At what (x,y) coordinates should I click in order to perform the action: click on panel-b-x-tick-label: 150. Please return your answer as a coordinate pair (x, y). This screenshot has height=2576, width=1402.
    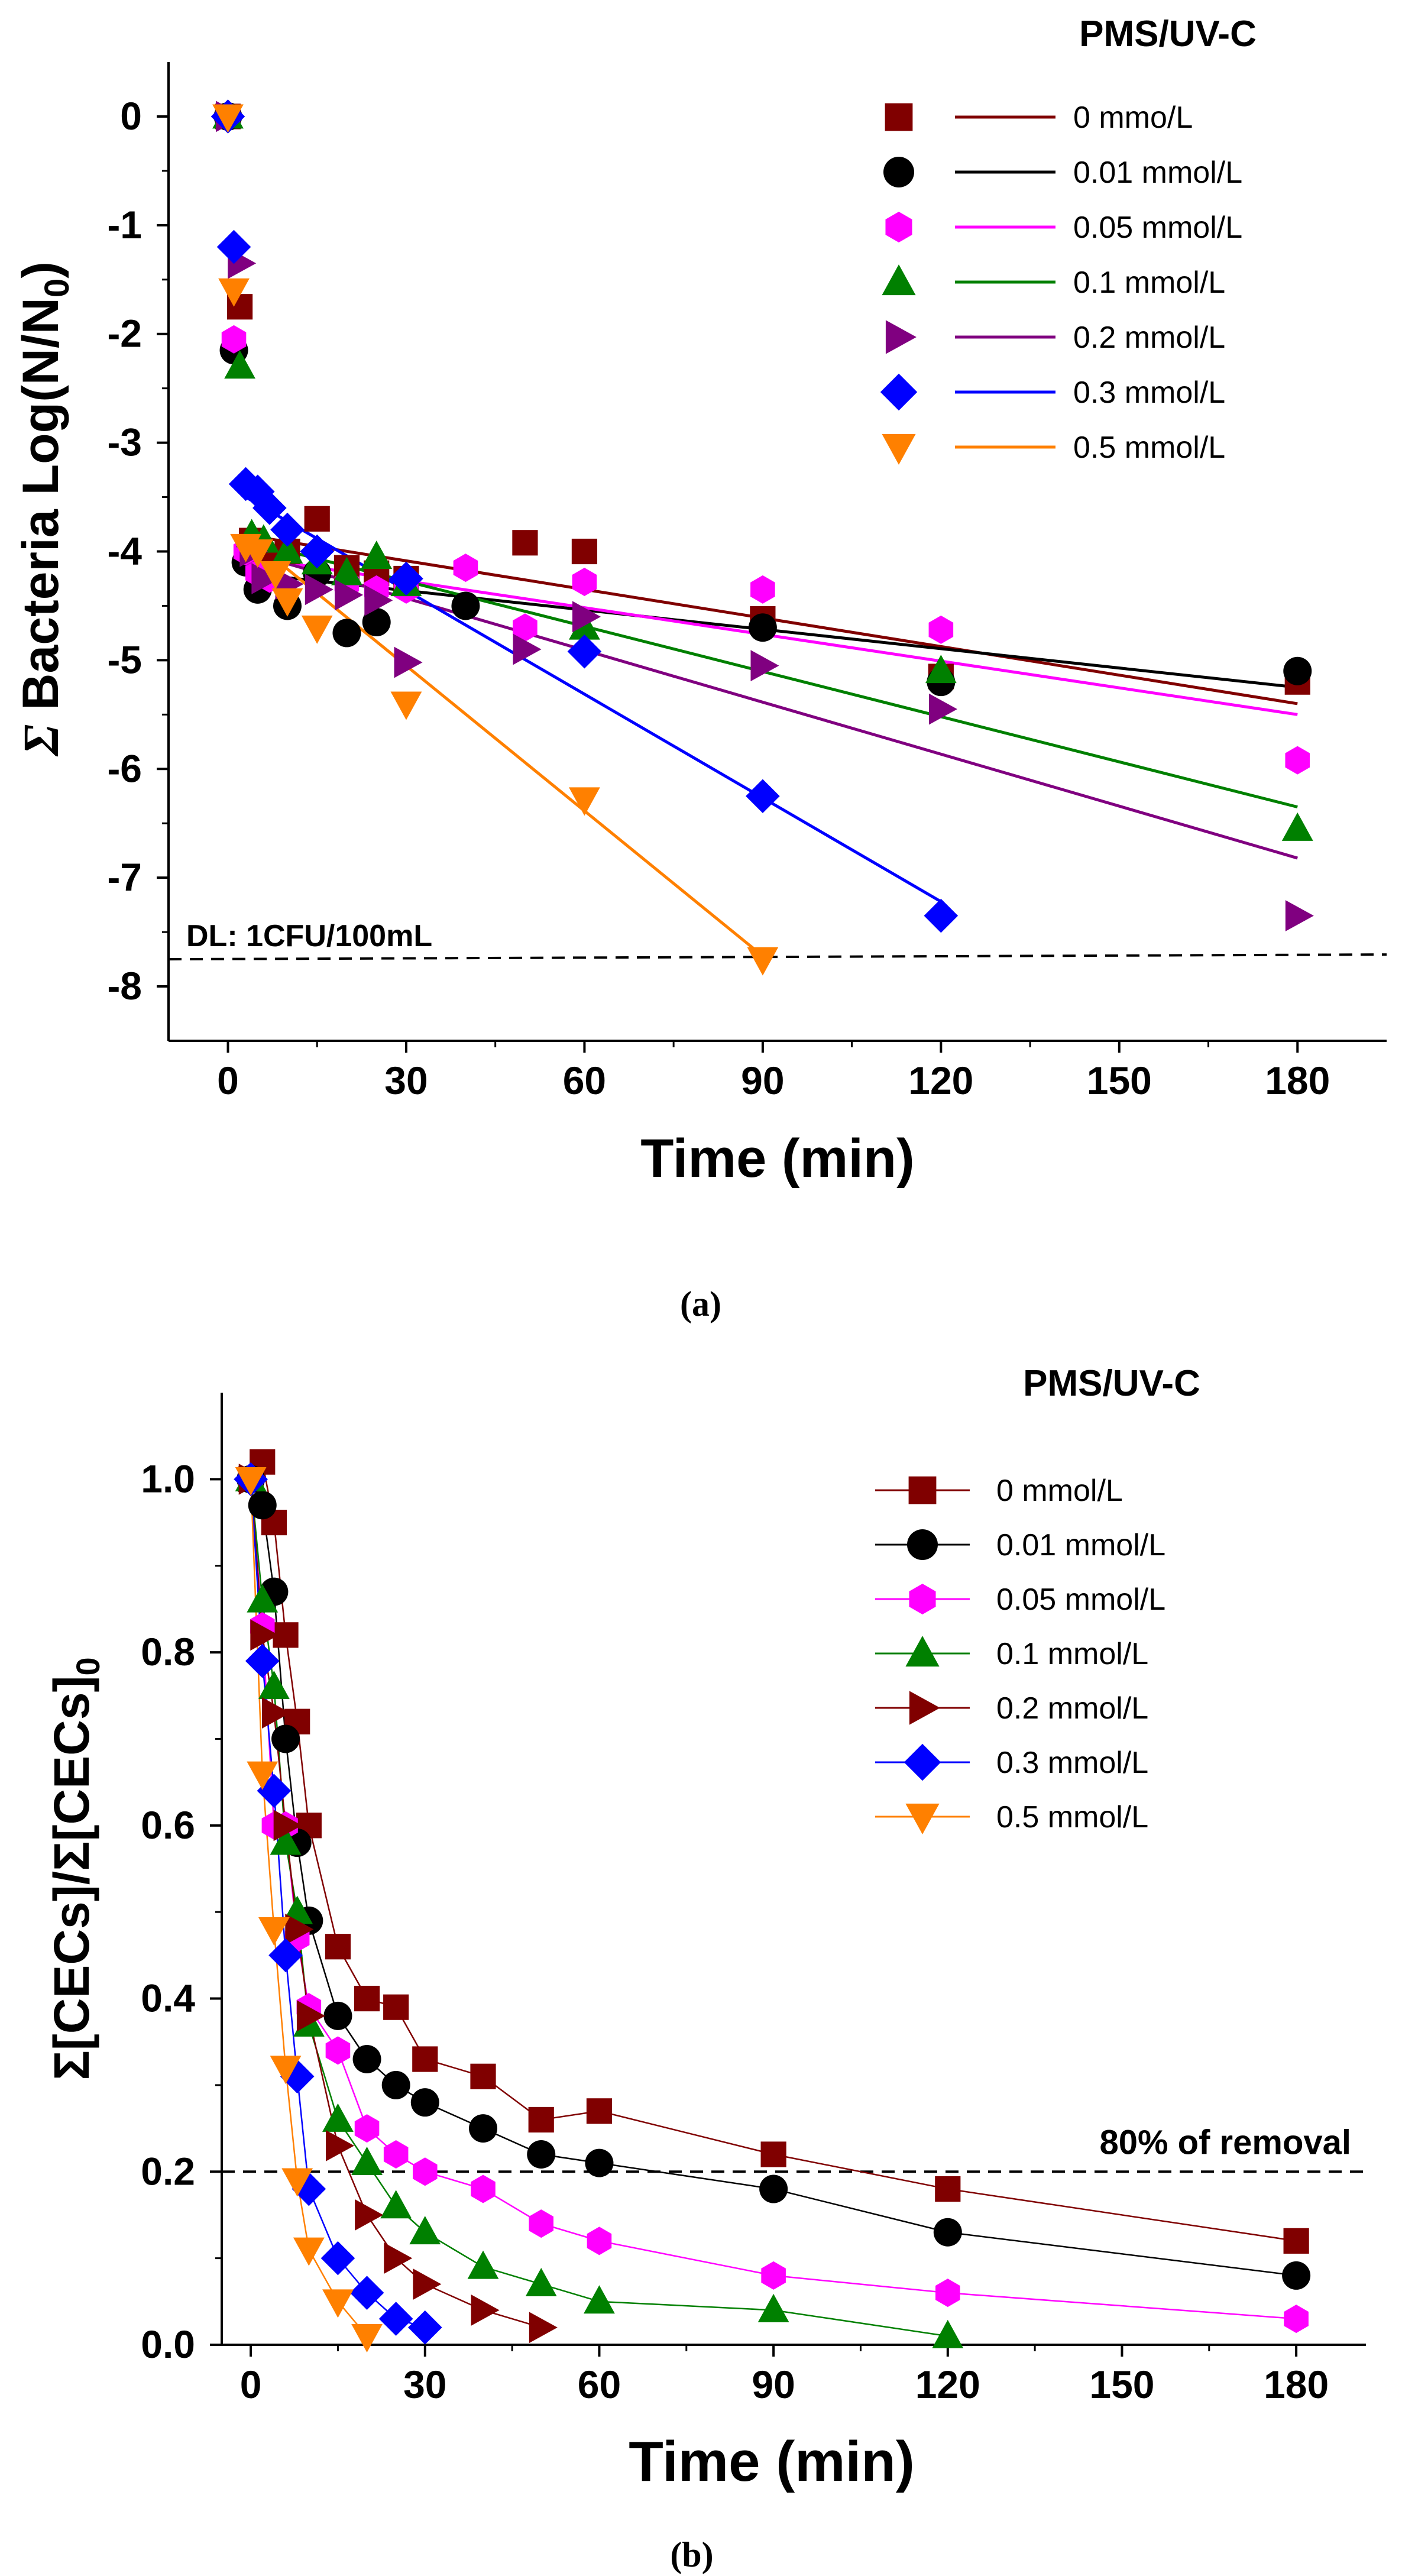
    Looking at the image, I should click on (1121, 2385).